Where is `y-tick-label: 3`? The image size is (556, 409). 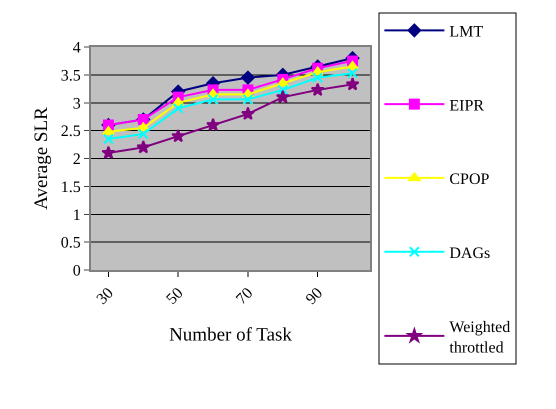
y-tick-label: 3 is located at coordinates (76, 103).